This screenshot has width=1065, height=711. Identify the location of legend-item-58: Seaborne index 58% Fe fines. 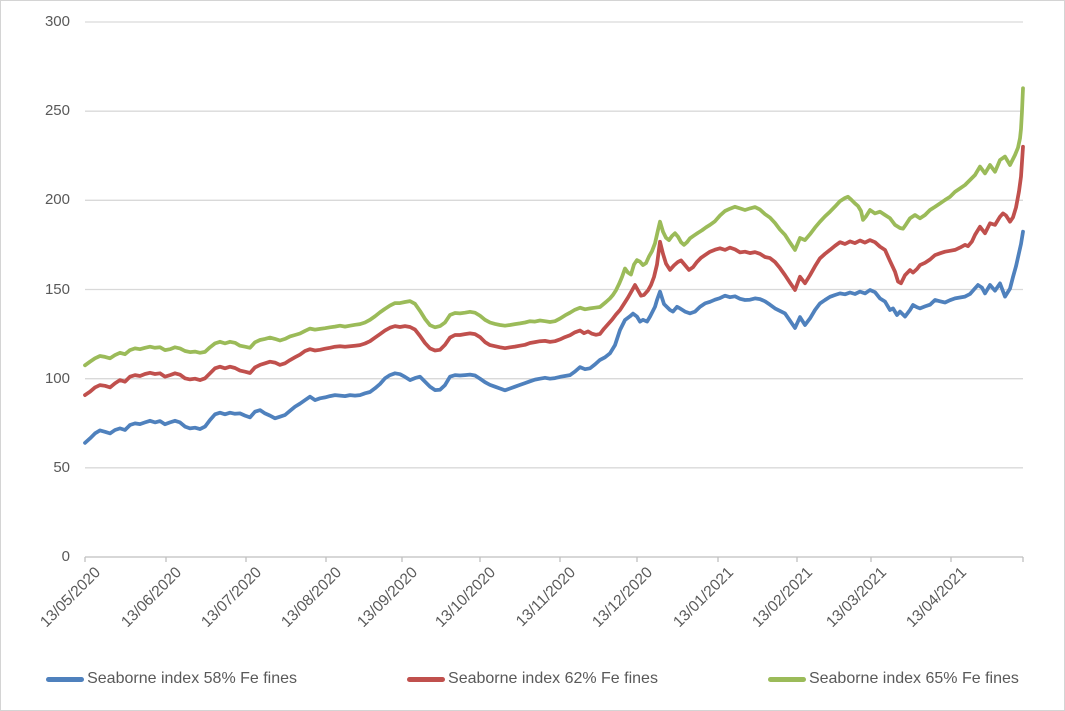
(171, 679).